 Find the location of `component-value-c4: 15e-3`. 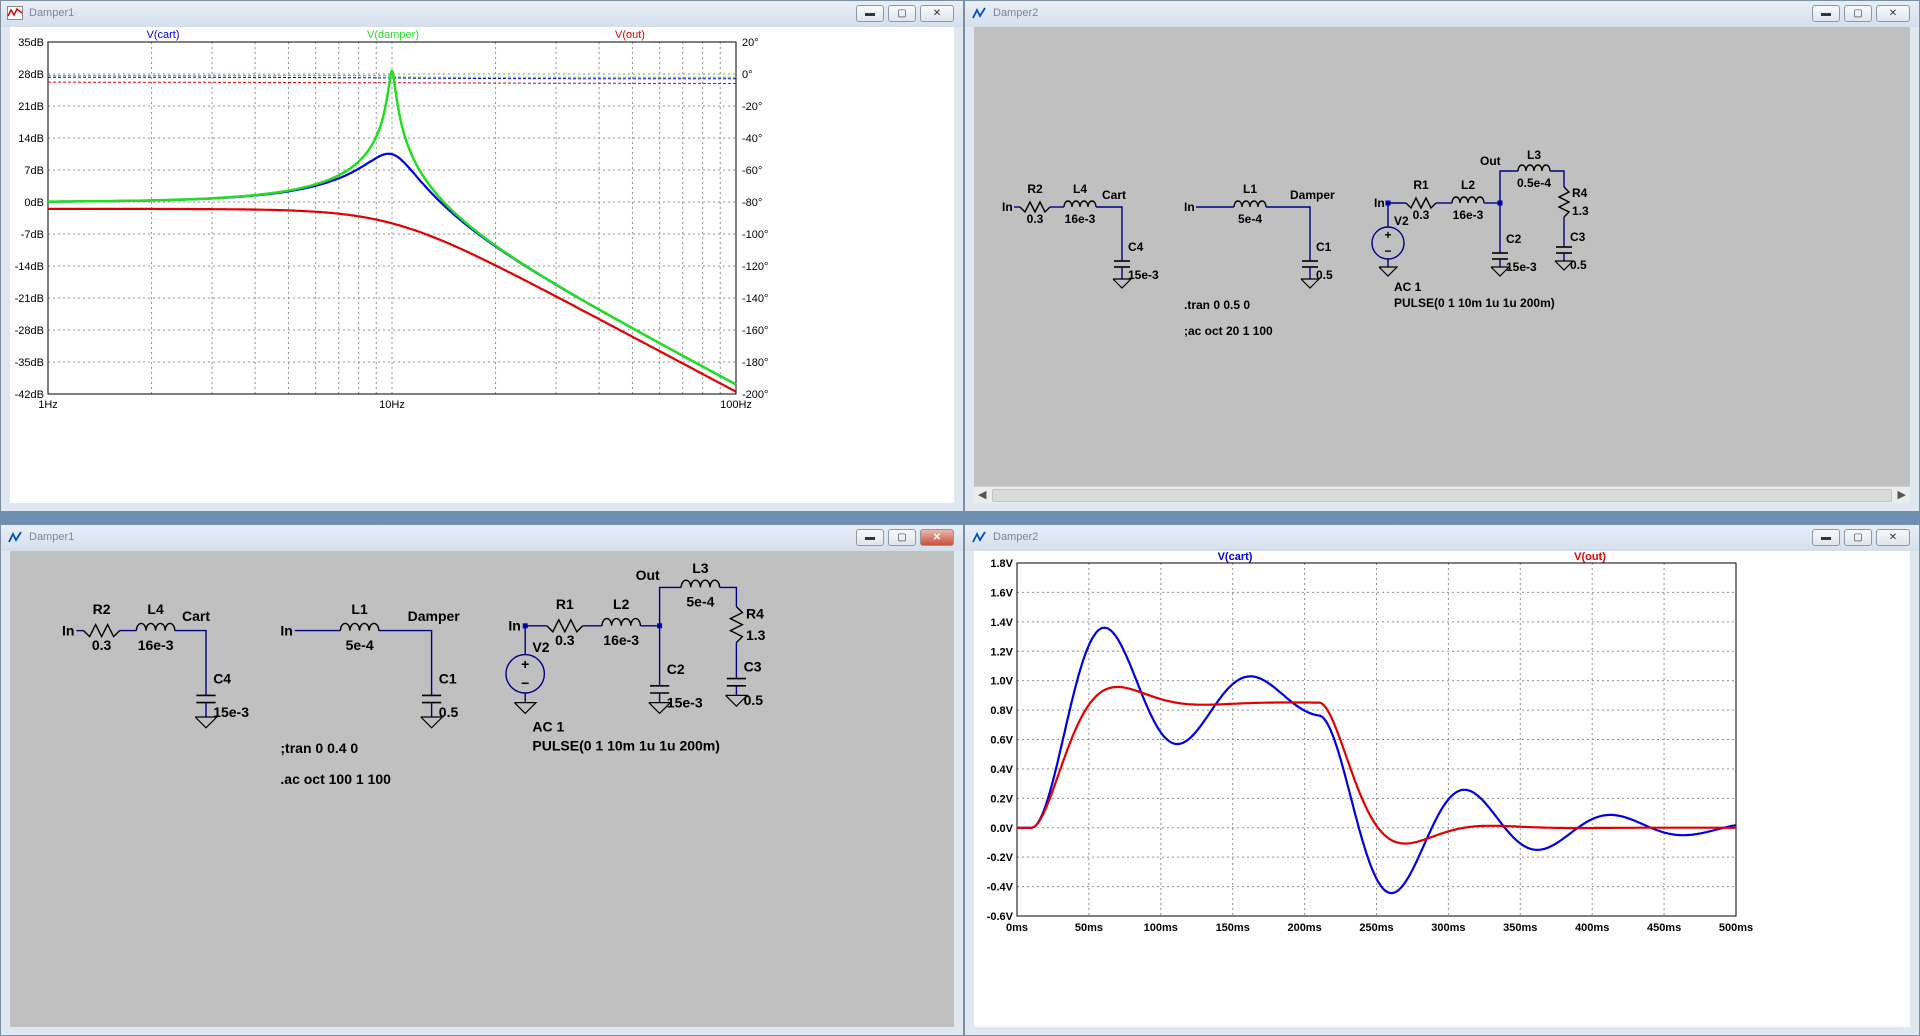

component-value-c4: 15e-3 is located at coordinates (231, 712).